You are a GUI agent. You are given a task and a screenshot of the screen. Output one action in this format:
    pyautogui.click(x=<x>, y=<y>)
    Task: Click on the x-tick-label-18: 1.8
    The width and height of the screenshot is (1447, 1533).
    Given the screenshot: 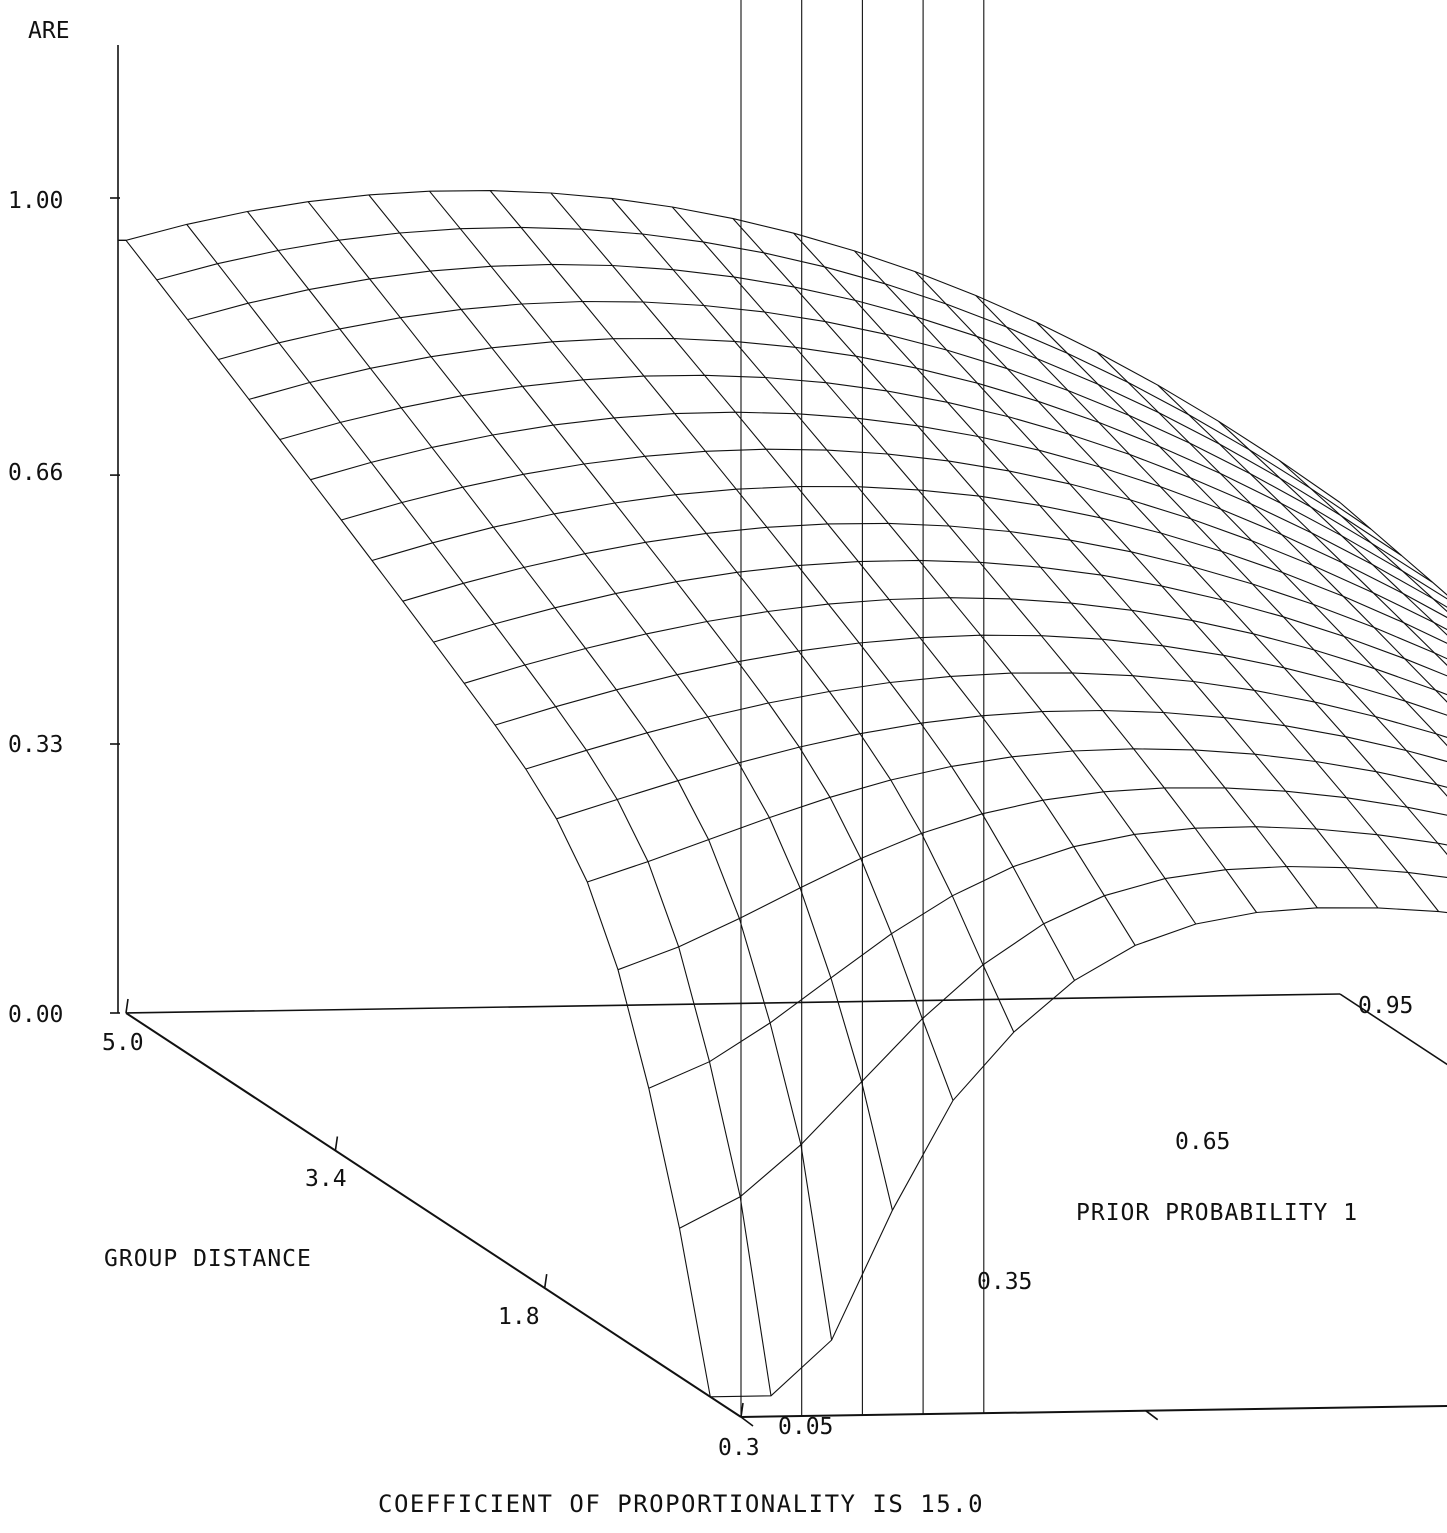 What is the action you would take?
    pyautogui.click(x=519, y=1317)
    